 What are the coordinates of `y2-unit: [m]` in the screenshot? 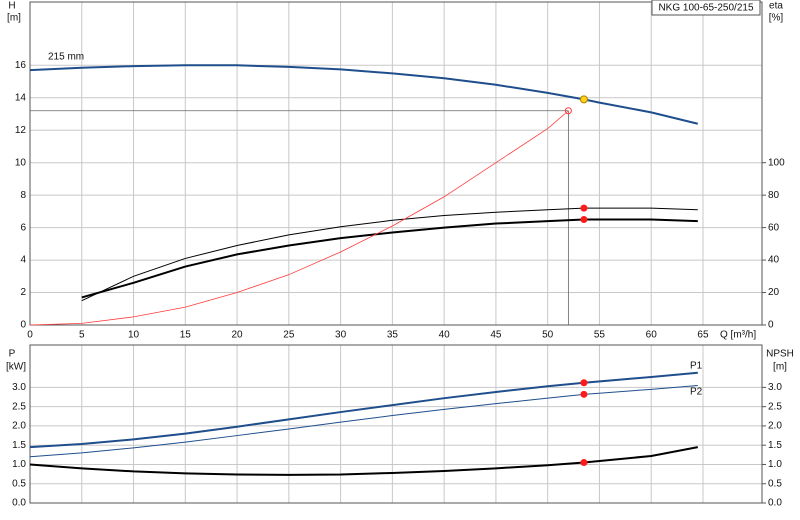 It's located at (780, 367).